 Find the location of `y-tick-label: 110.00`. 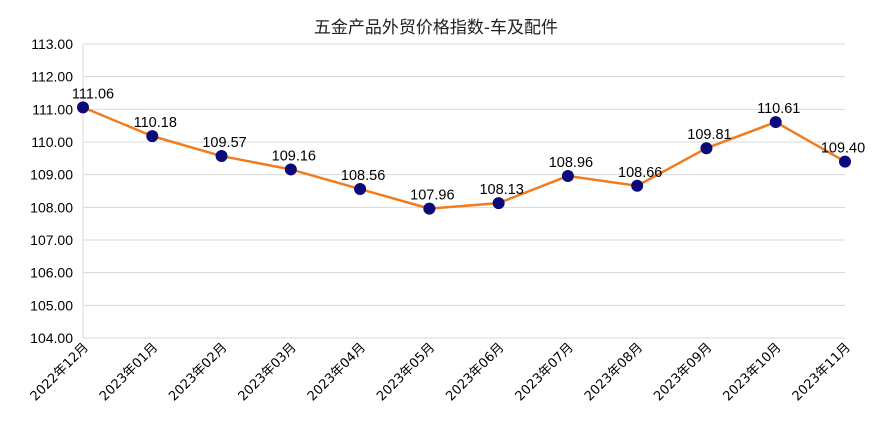

y-tick-label: 110.00 is located at coordinates (52, 142).